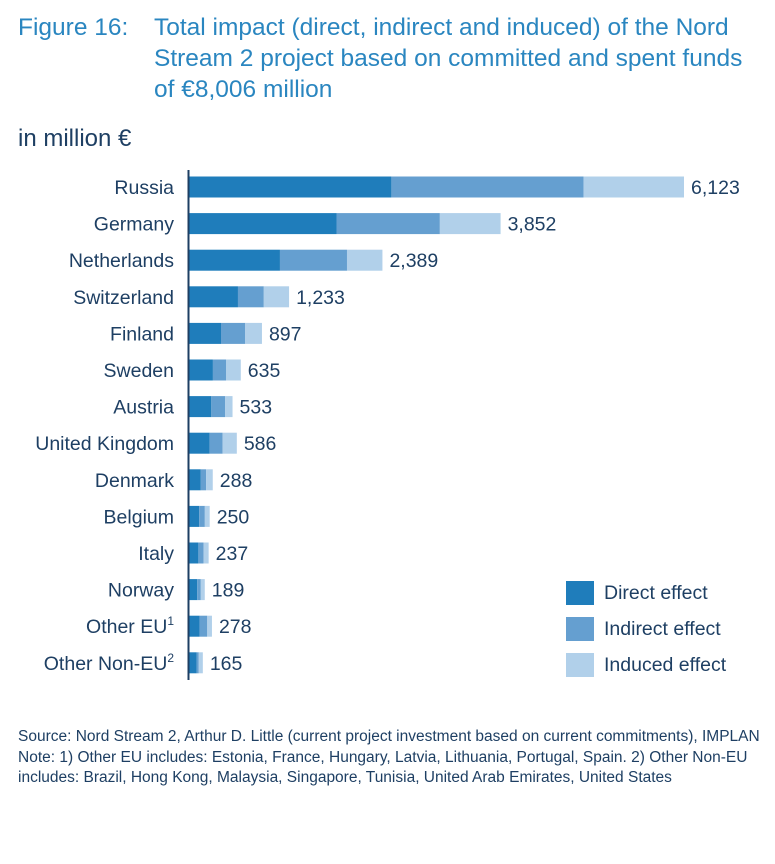 This screenshot has width=775, height=864. What do you see at coordinates (487, 187) in the screenshot?
I see `bar-indirect-russia` at bounding box center [487, 187].